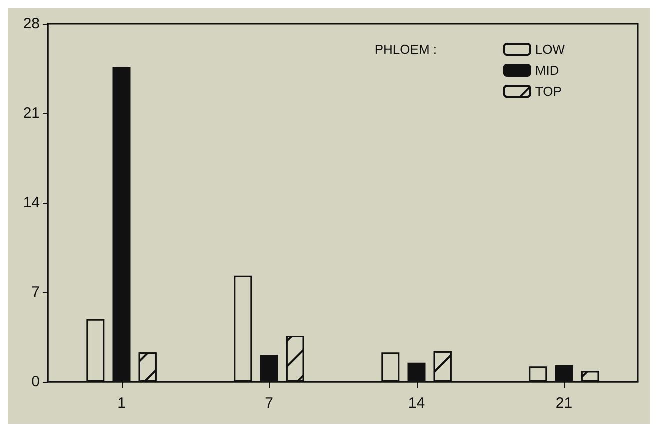 Image resolution: width=658 pixels, height=432 pixels. What do you see at coordinates (547, 70) in the screenshot?
I see `legend-label: MID` at bounding box center [547, 70].